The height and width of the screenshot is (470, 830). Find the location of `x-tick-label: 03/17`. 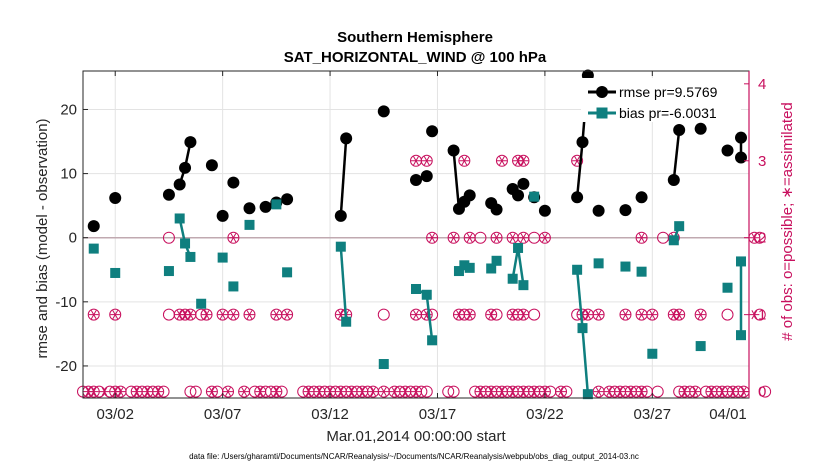

x-tick-label: 03/17 is located at coordinates (438, 414).